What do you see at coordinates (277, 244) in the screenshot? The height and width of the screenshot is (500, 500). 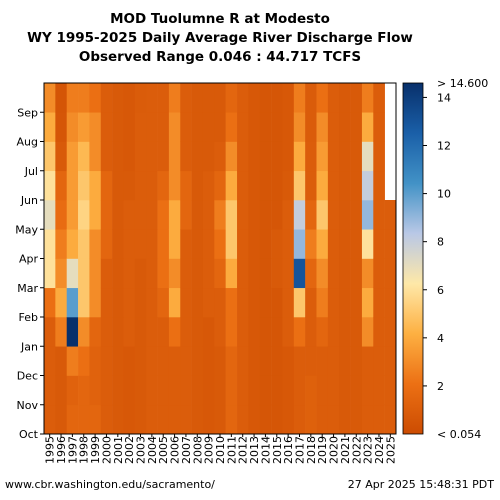 I see `heatmap-cell-2015-Apr` at bounding box center [277, 244].